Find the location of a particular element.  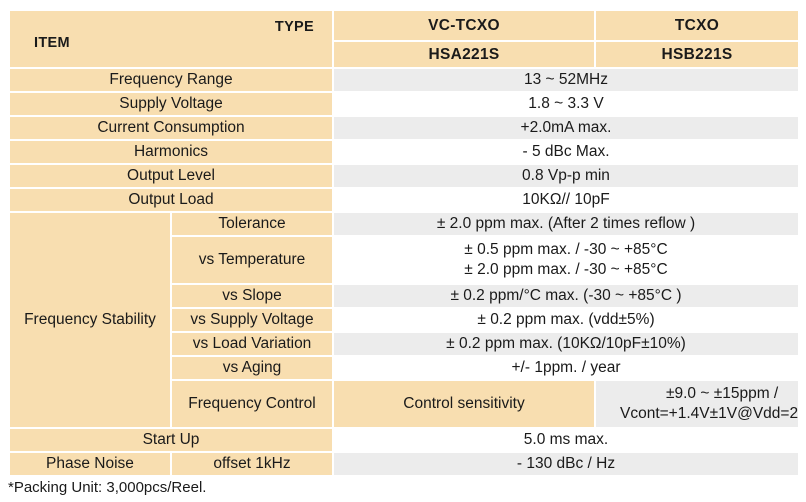

vs-temperature-label: vs Temperature is located at coordinates (252, 260).